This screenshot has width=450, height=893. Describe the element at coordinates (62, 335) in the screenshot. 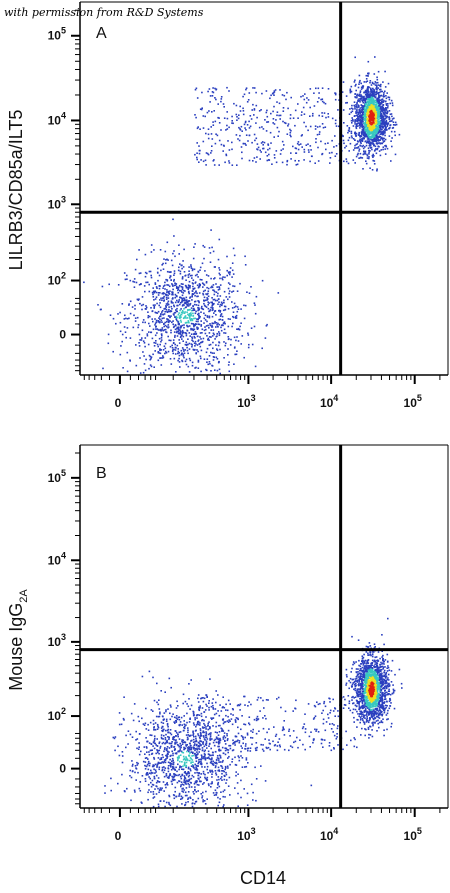

I see `y-tick-label-base: 0` at that location.